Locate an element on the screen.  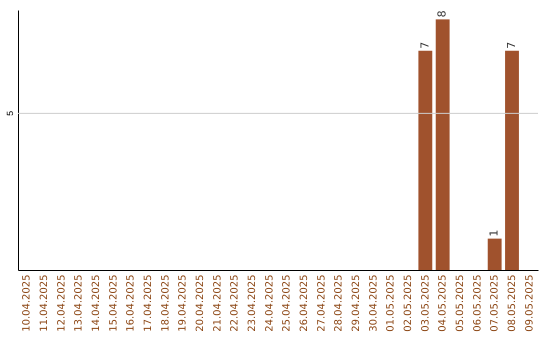
x-tick-label: 23.04.2025 is located at coordinates (252, 303).